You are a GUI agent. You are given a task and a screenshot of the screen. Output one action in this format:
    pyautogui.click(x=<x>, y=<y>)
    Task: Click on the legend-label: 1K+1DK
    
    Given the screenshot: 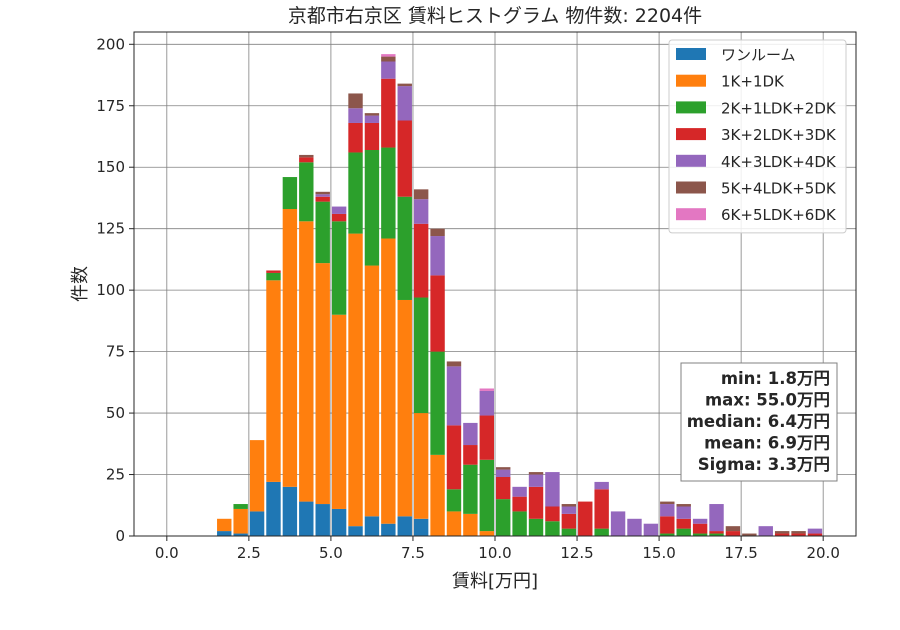 What is the action you would take?
    pyautogui.click(x=753, y=82)
    